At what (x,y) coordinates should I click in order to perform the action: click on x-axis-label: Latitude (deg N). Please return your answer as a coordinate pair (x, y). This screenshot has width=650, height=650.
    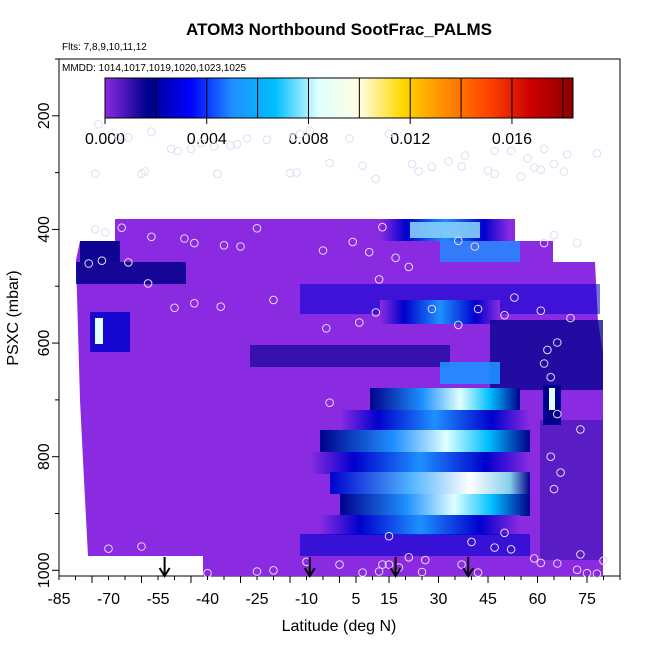
    Looking at the image, I should click on (339, 626).